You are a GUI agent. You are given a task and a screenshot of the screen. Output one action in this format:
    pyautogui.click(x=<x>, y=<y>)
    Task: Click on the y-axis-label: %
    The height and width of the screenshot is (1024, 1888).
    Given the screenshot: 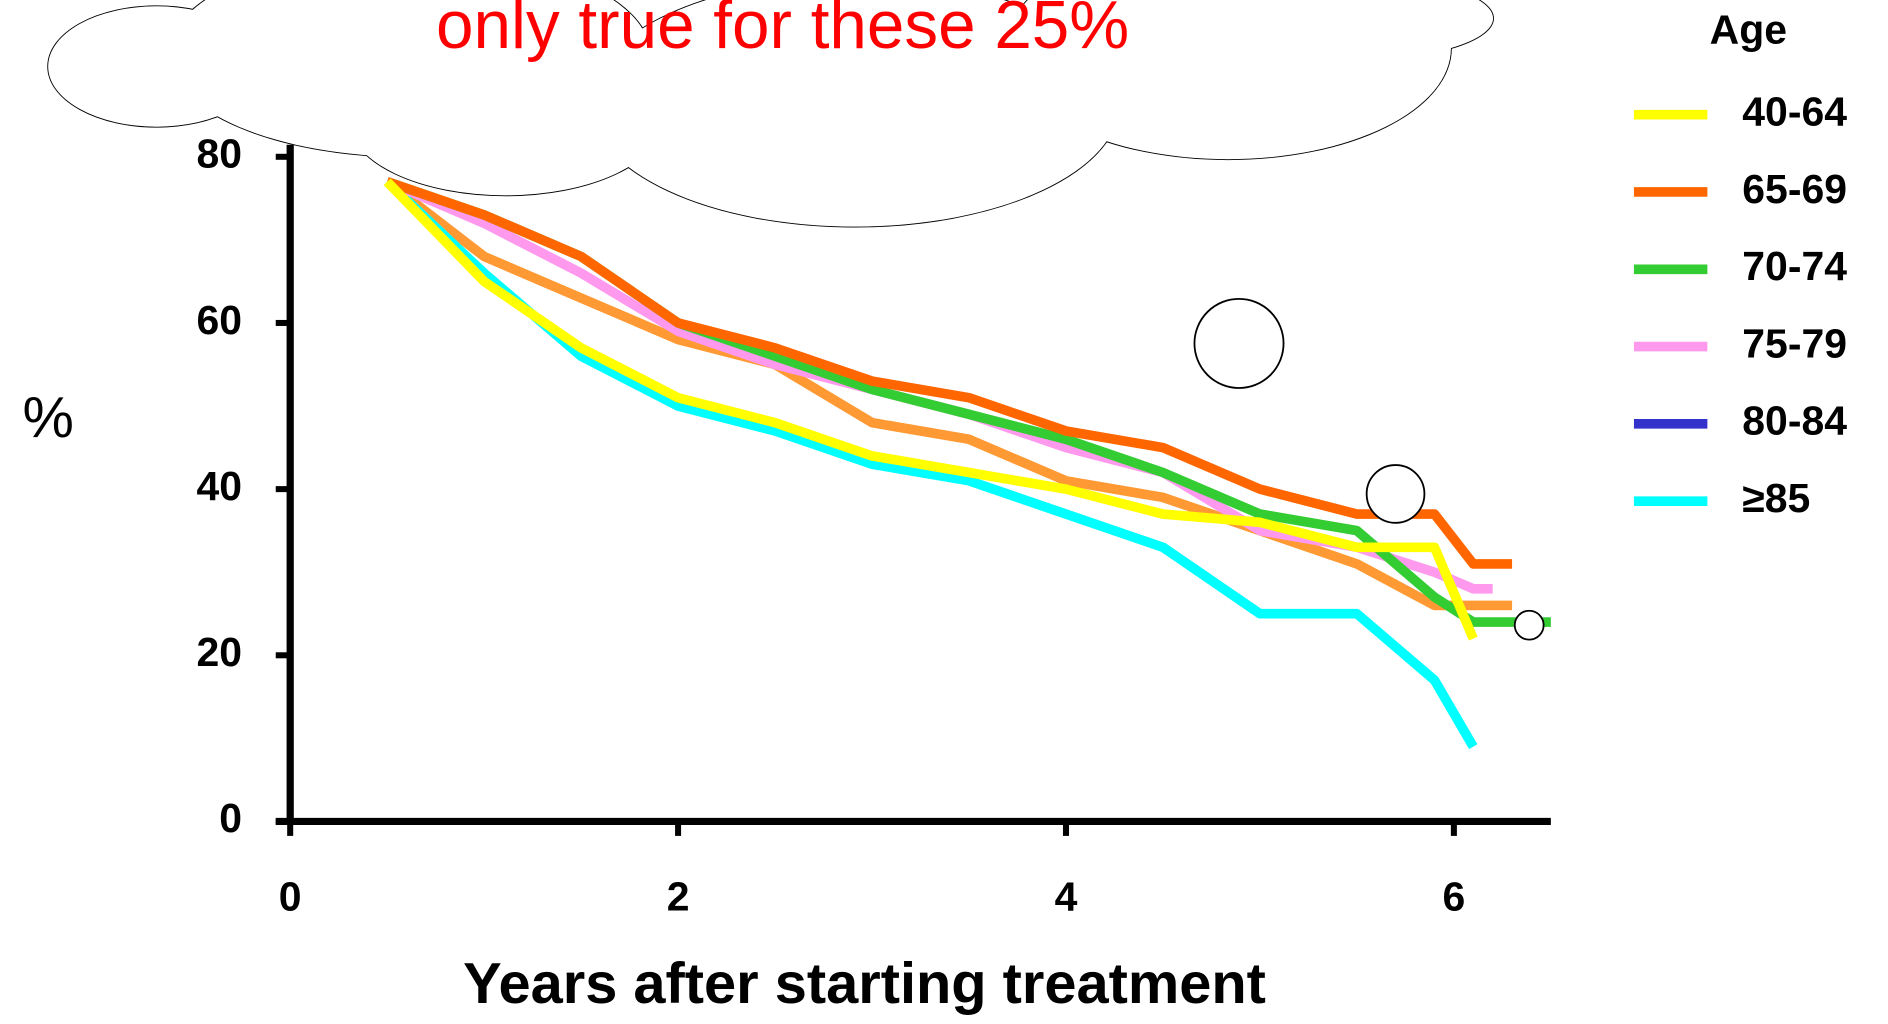 What is the action you would take?
    pyautogui.click(x=47, y=418)
    